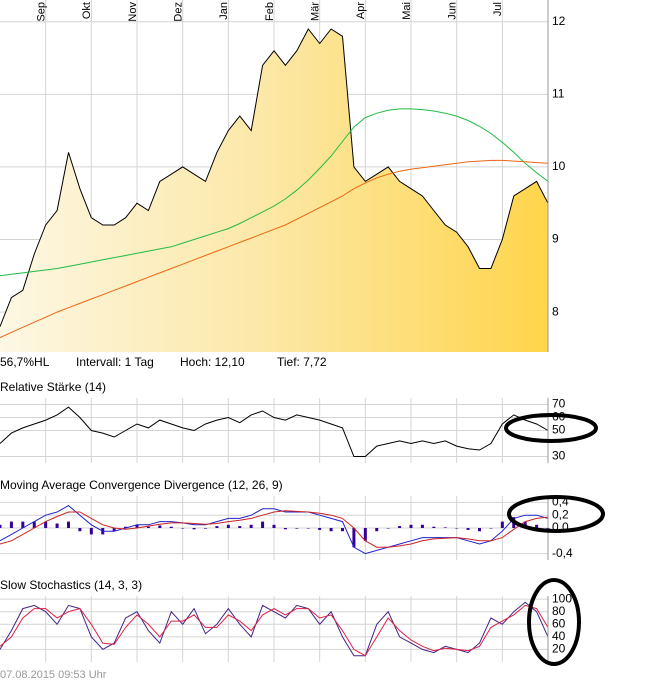 This screenshot has height=681, width=645. I want to click on y-tick-label: 0,2, so click(560, 514).